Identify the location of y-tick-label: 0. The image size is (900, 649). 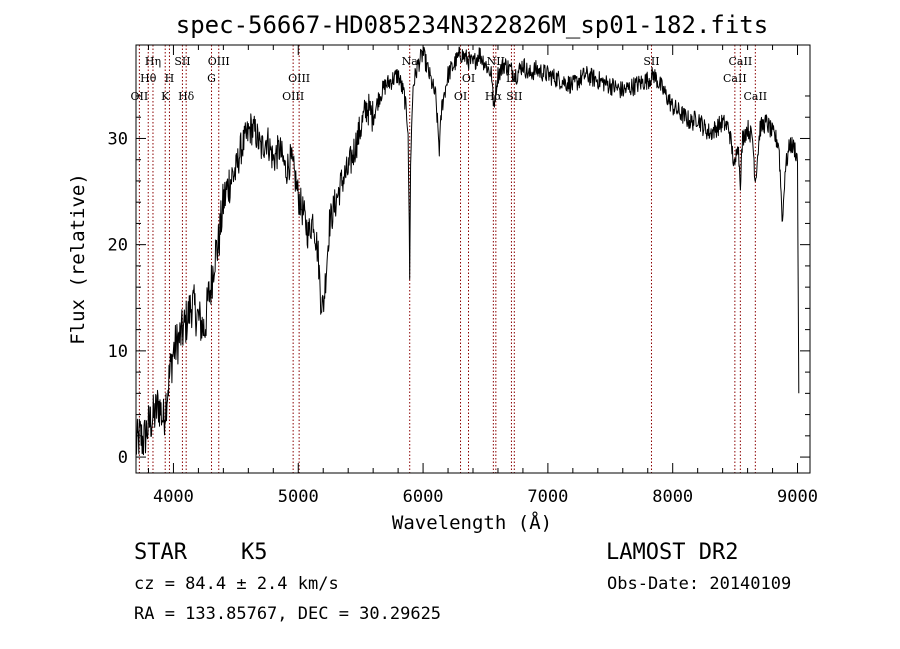
(123, 458).